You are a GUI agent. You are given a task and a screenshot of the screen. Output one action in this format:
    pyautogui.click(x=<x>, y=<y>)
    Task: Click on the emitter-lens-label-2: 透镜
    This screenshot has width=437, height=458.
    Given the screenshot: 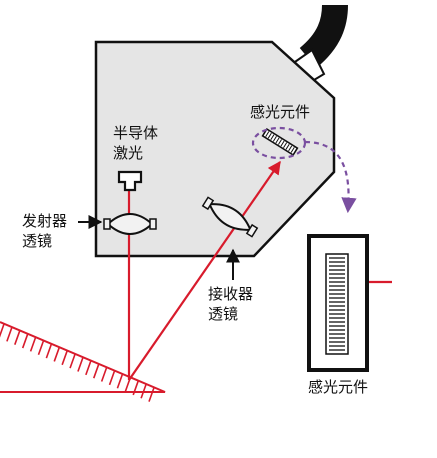 What is the action you would take?
    pyautogui.click(x=37, y=241)
    